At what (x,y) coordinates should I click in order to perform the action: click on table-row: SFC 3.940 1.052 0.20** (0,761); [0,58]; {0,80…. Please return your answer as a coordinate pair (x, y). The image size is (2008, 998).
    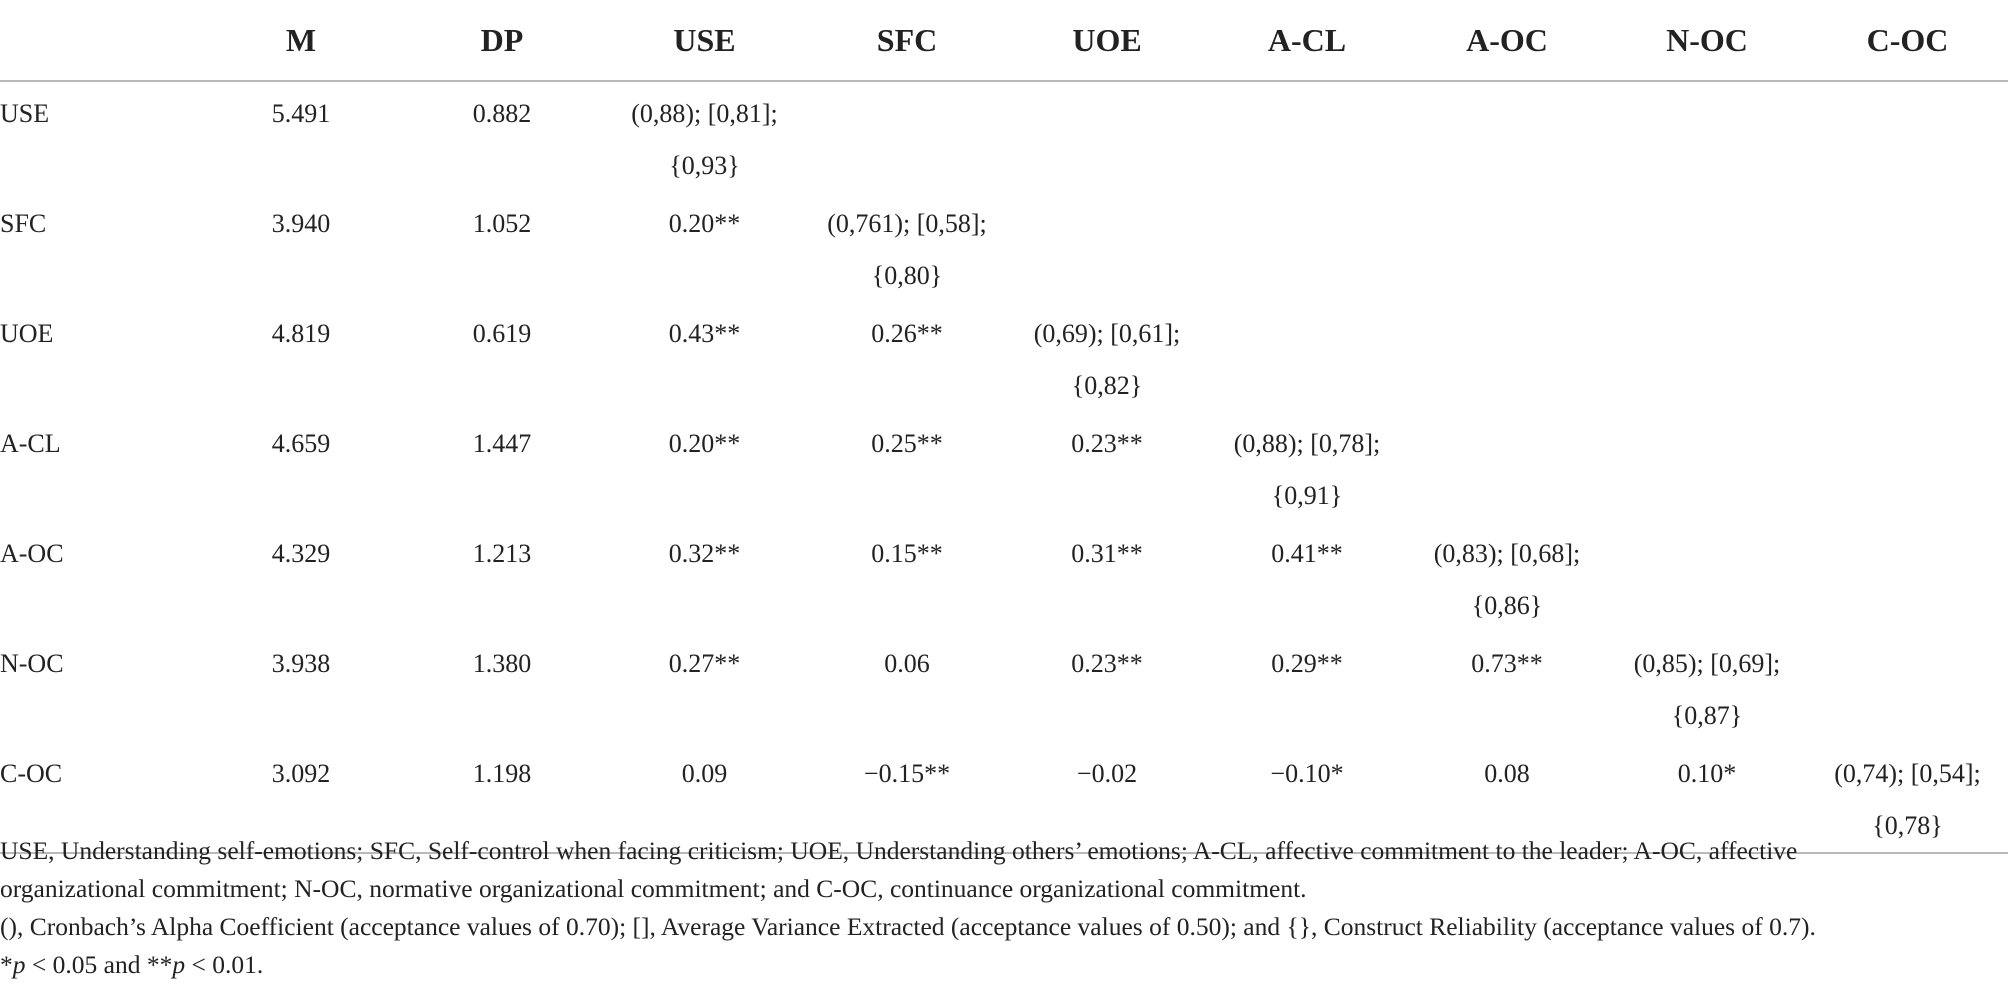
    Looking at the image, I should click on (1004, 247).